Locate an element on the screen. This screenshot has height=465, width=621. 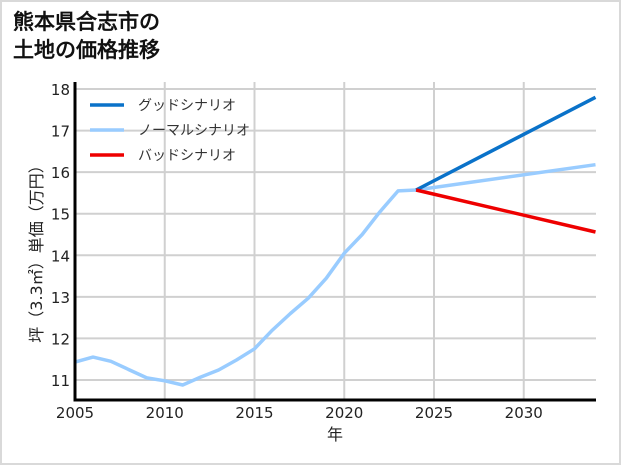
y-tick-label: 18 is located at coordinates (60, 90).